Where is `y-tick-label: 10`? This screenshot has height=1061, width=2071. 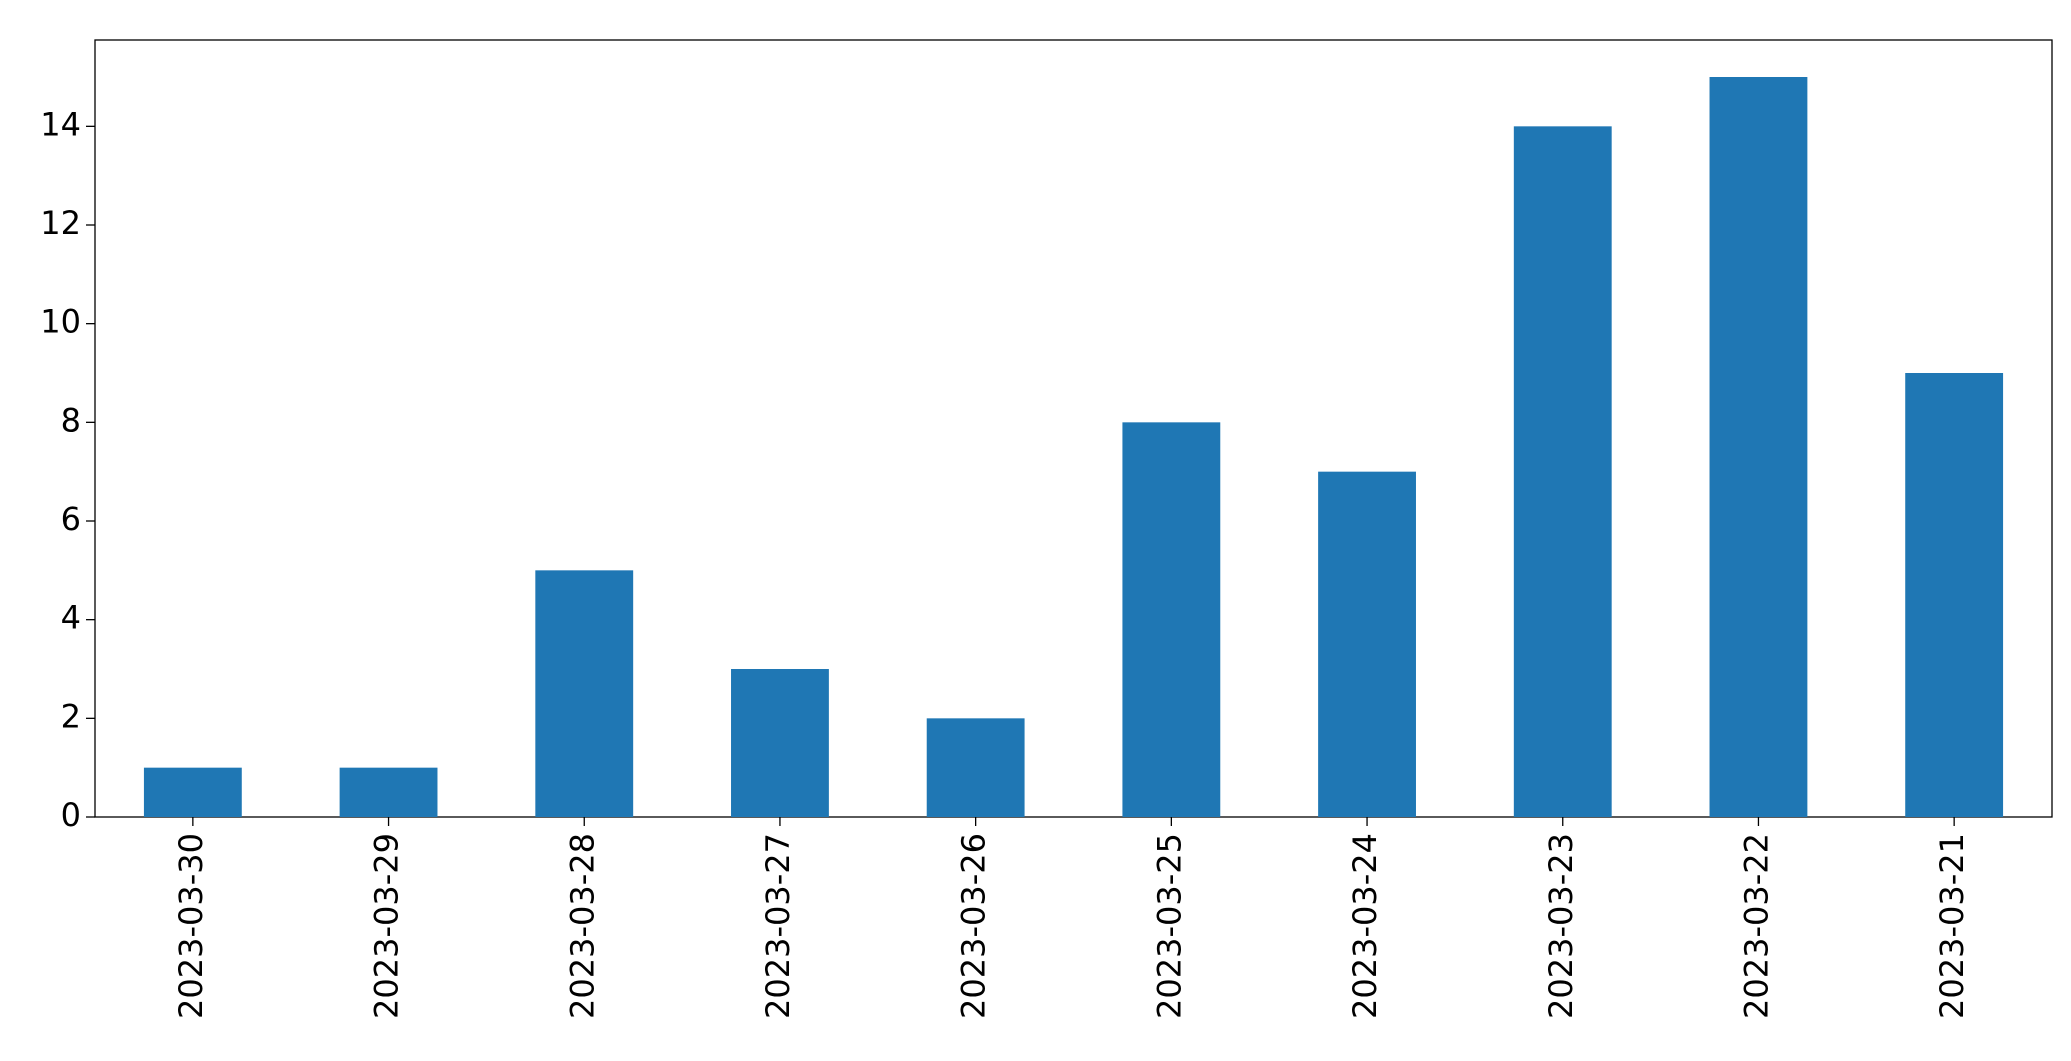
y-tick-label: 10 is located at coordinates (60, 322).